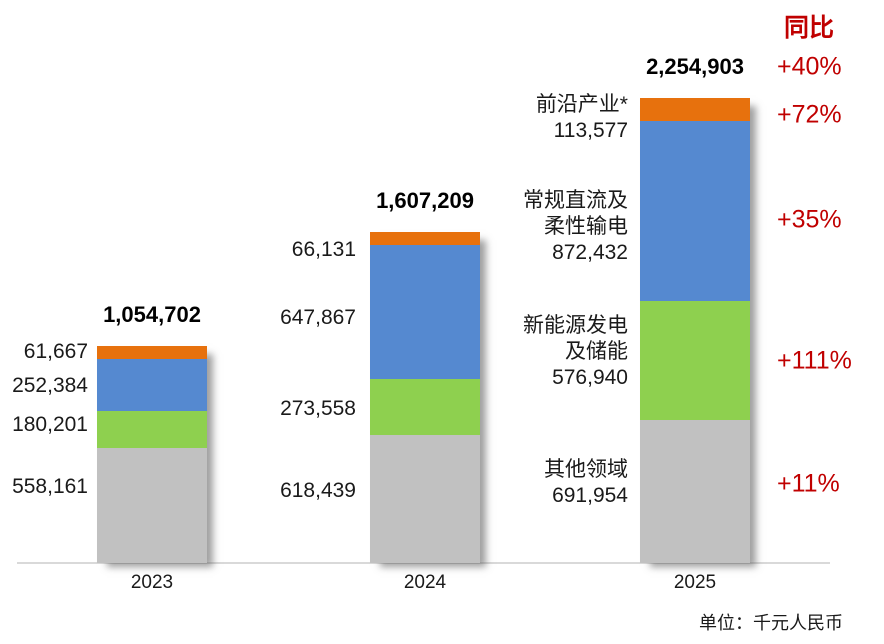  I want to click on yoy-column-title: 同比, so click(809, 28).